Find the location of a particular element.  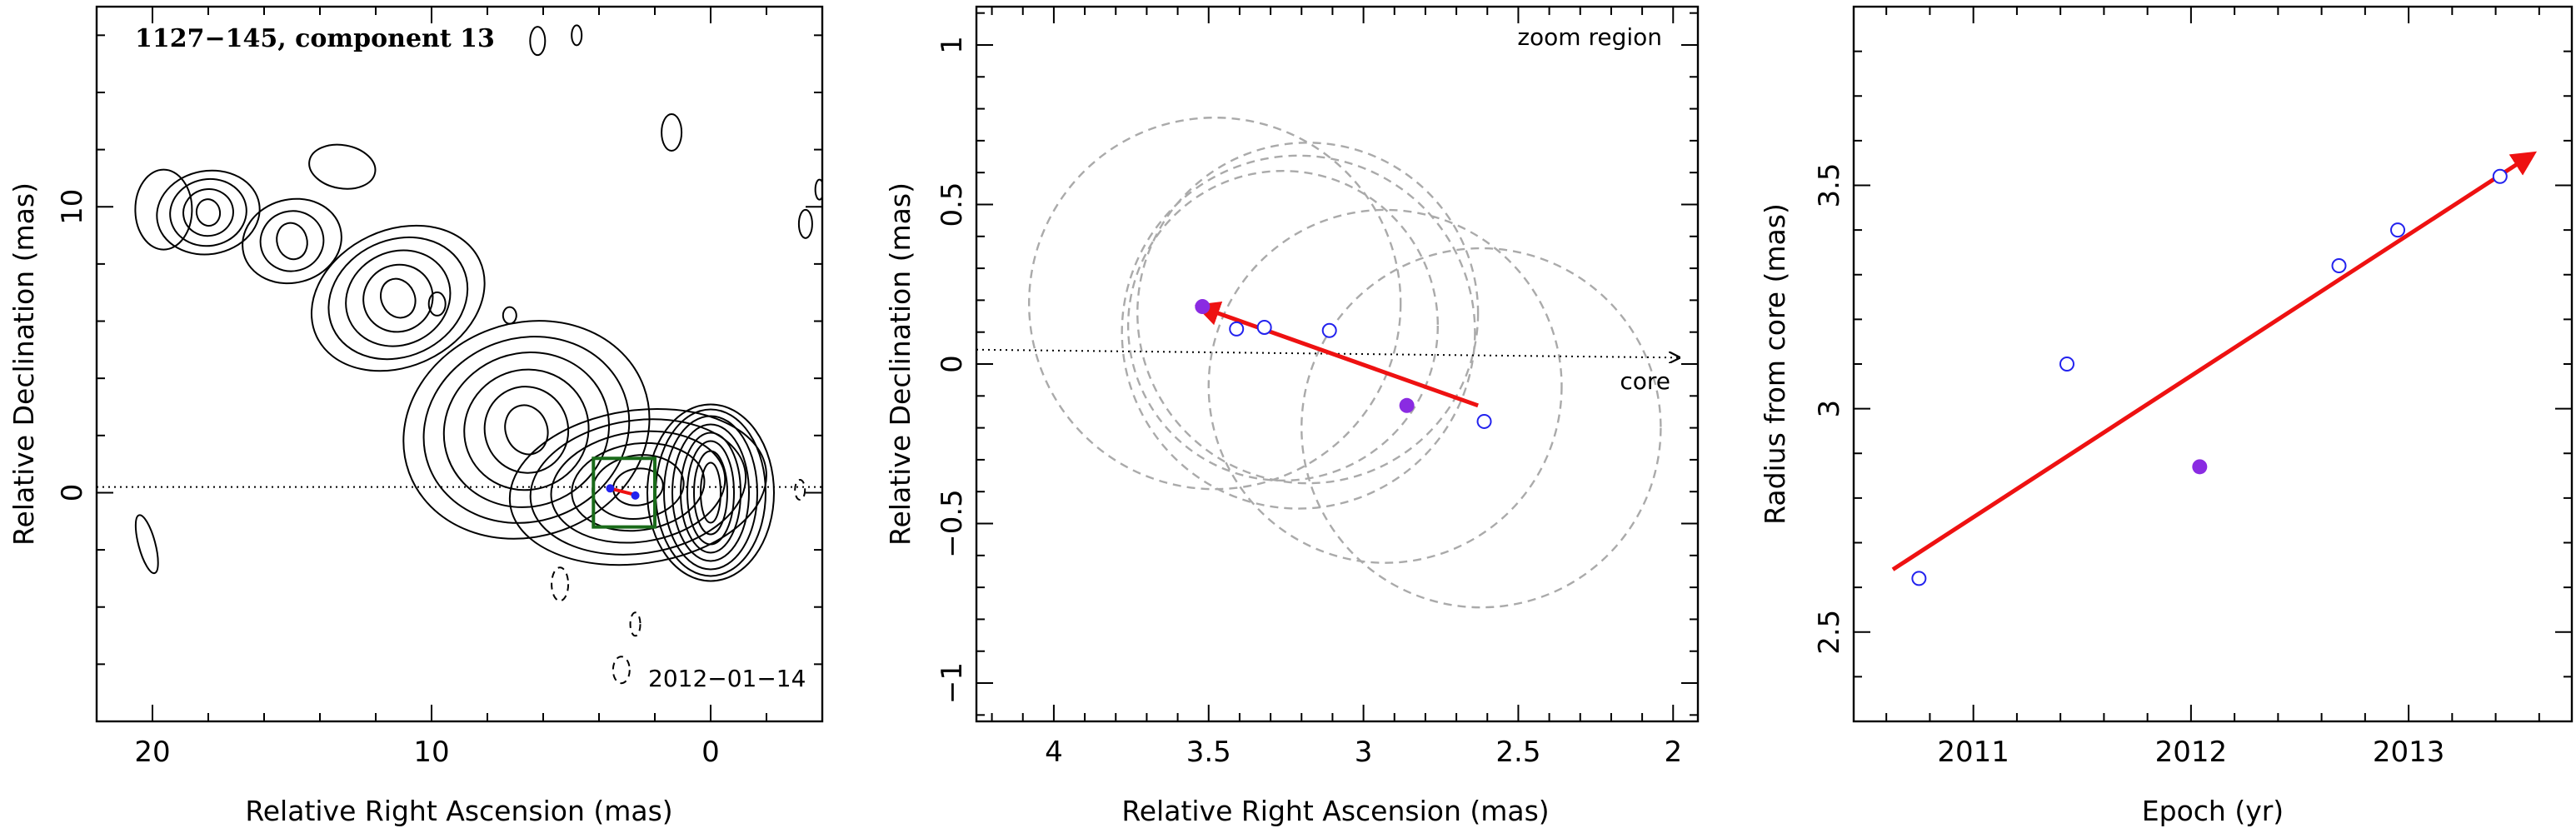

p3-xtick-label: 2013 is located at coordinates (2409, 752).